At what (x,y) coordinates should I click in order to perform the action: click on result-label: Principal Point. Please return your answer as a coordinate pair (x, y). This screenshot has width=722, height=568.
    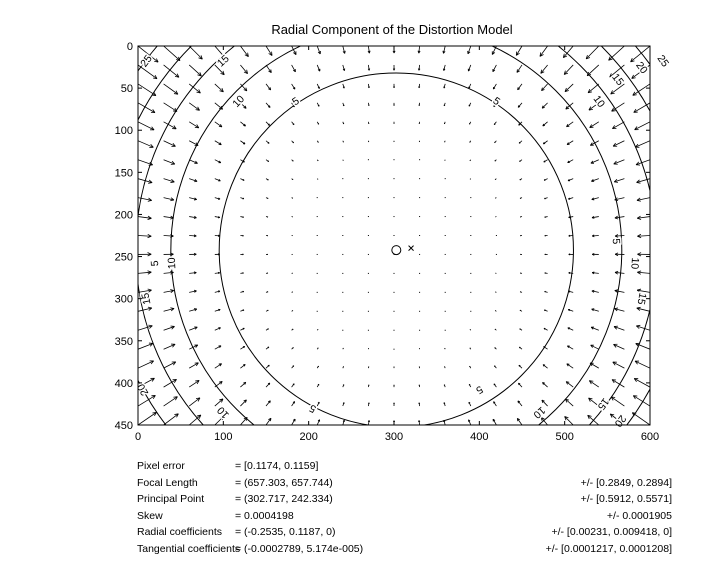
    Looking at the image, I should click on (171, 499).